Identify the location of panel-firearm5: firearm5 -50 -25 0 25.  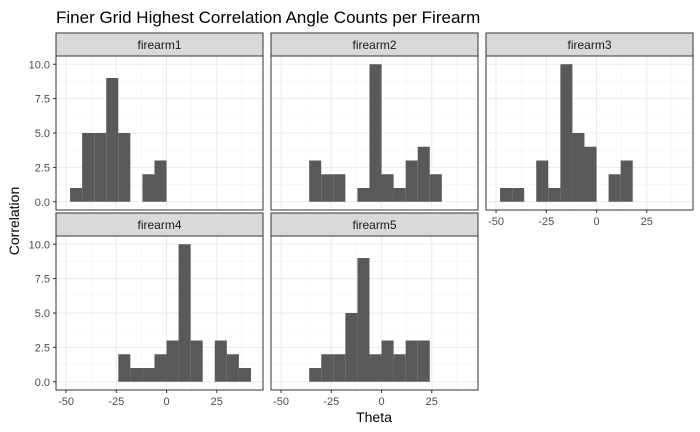
(374, 310).